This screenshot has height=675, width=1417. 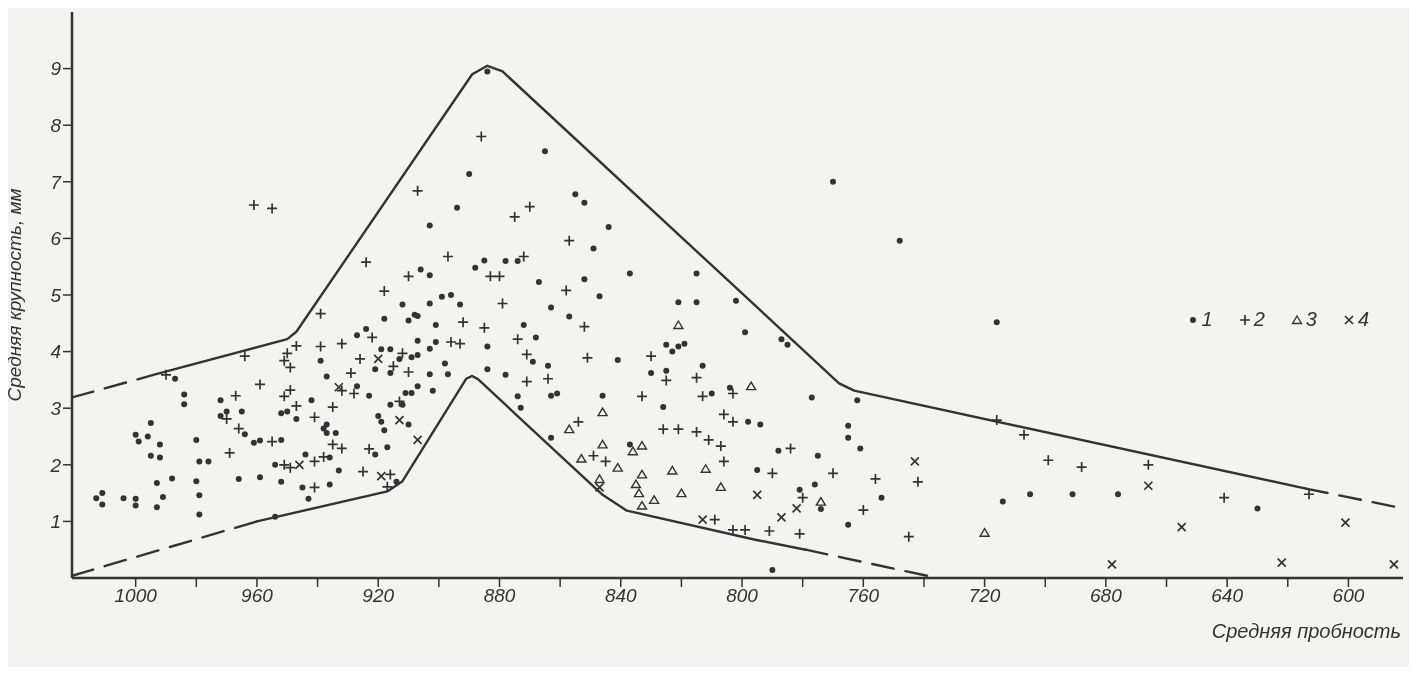 I want to click on legend-label: 4, so click(x=1363, y=319).